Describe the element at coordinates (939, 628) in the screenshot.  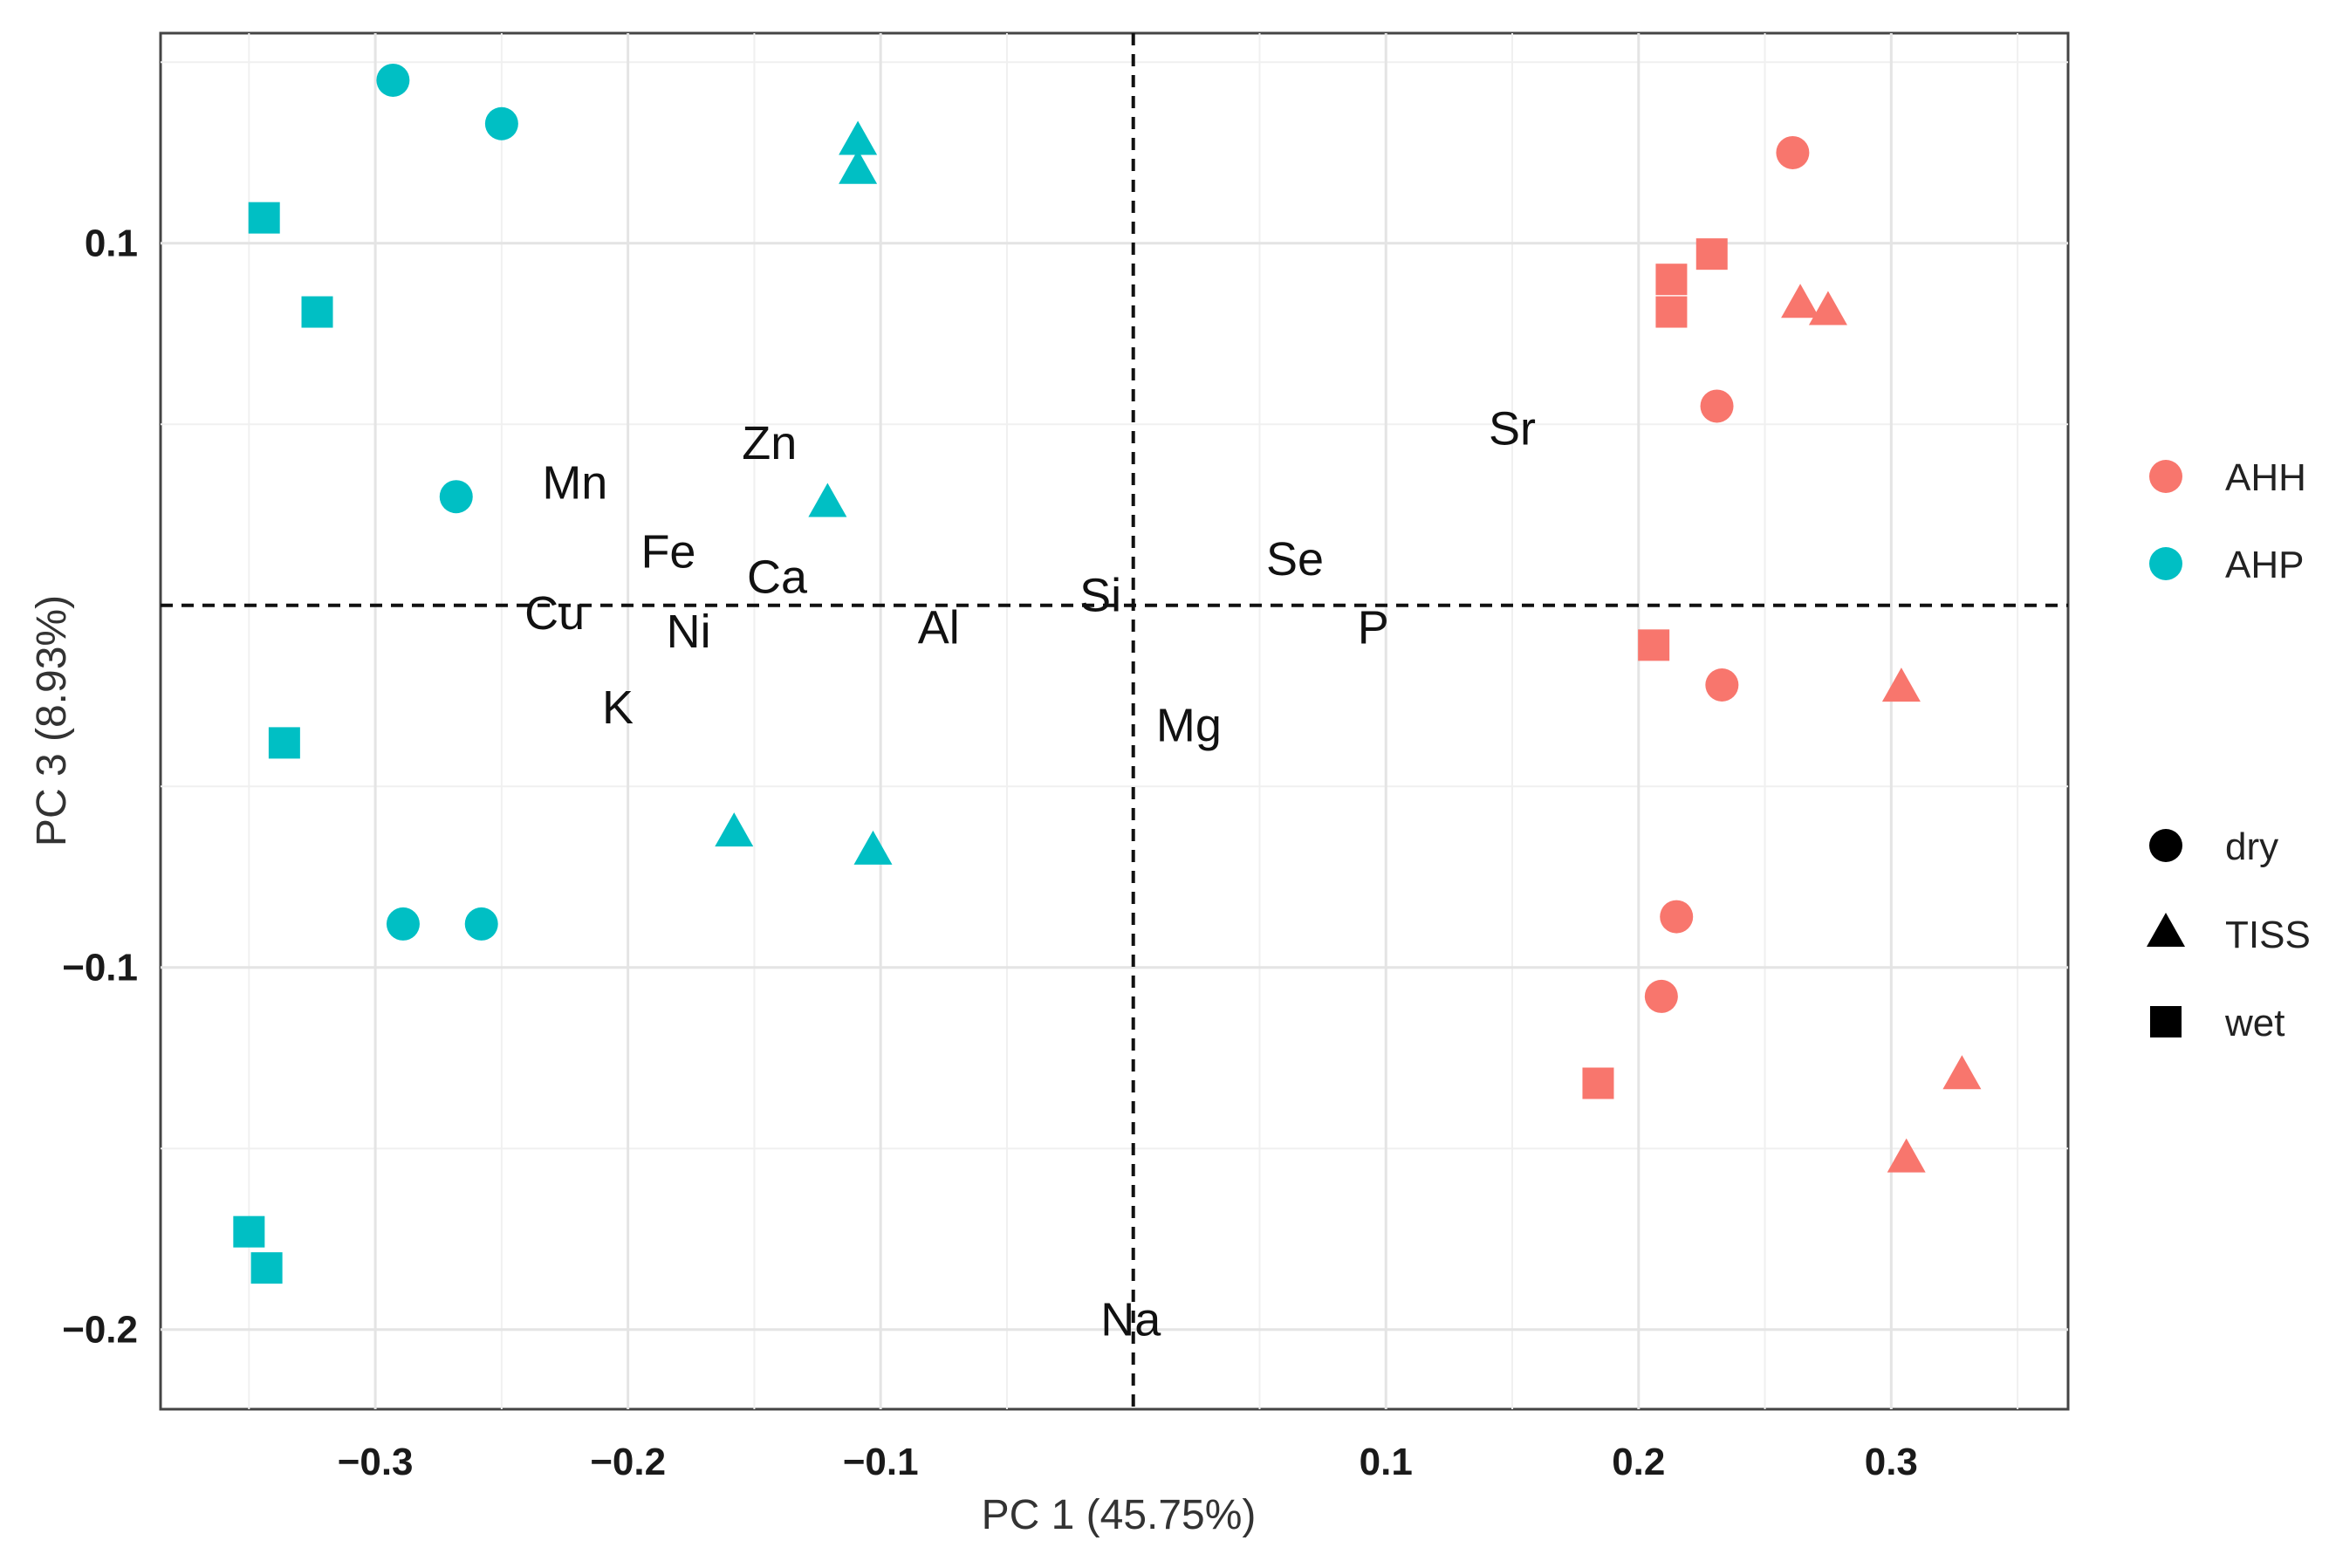
I see `element-label-al: Al` at that location.